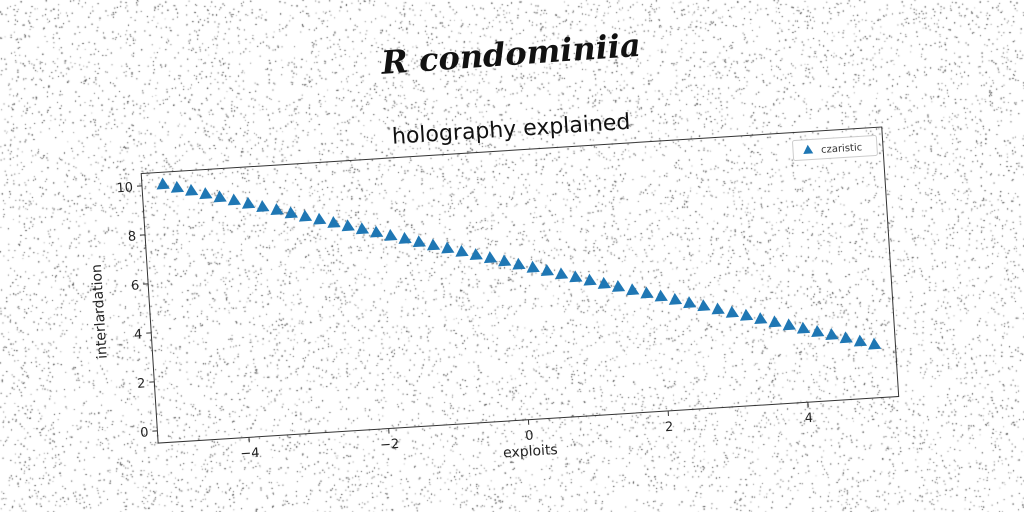 This screenshot has width=1024, height=512. Describe the element at coordinates (137, 311) in the screenshot. I see `y-axis: 0 2 4 6 8 10` at that location.